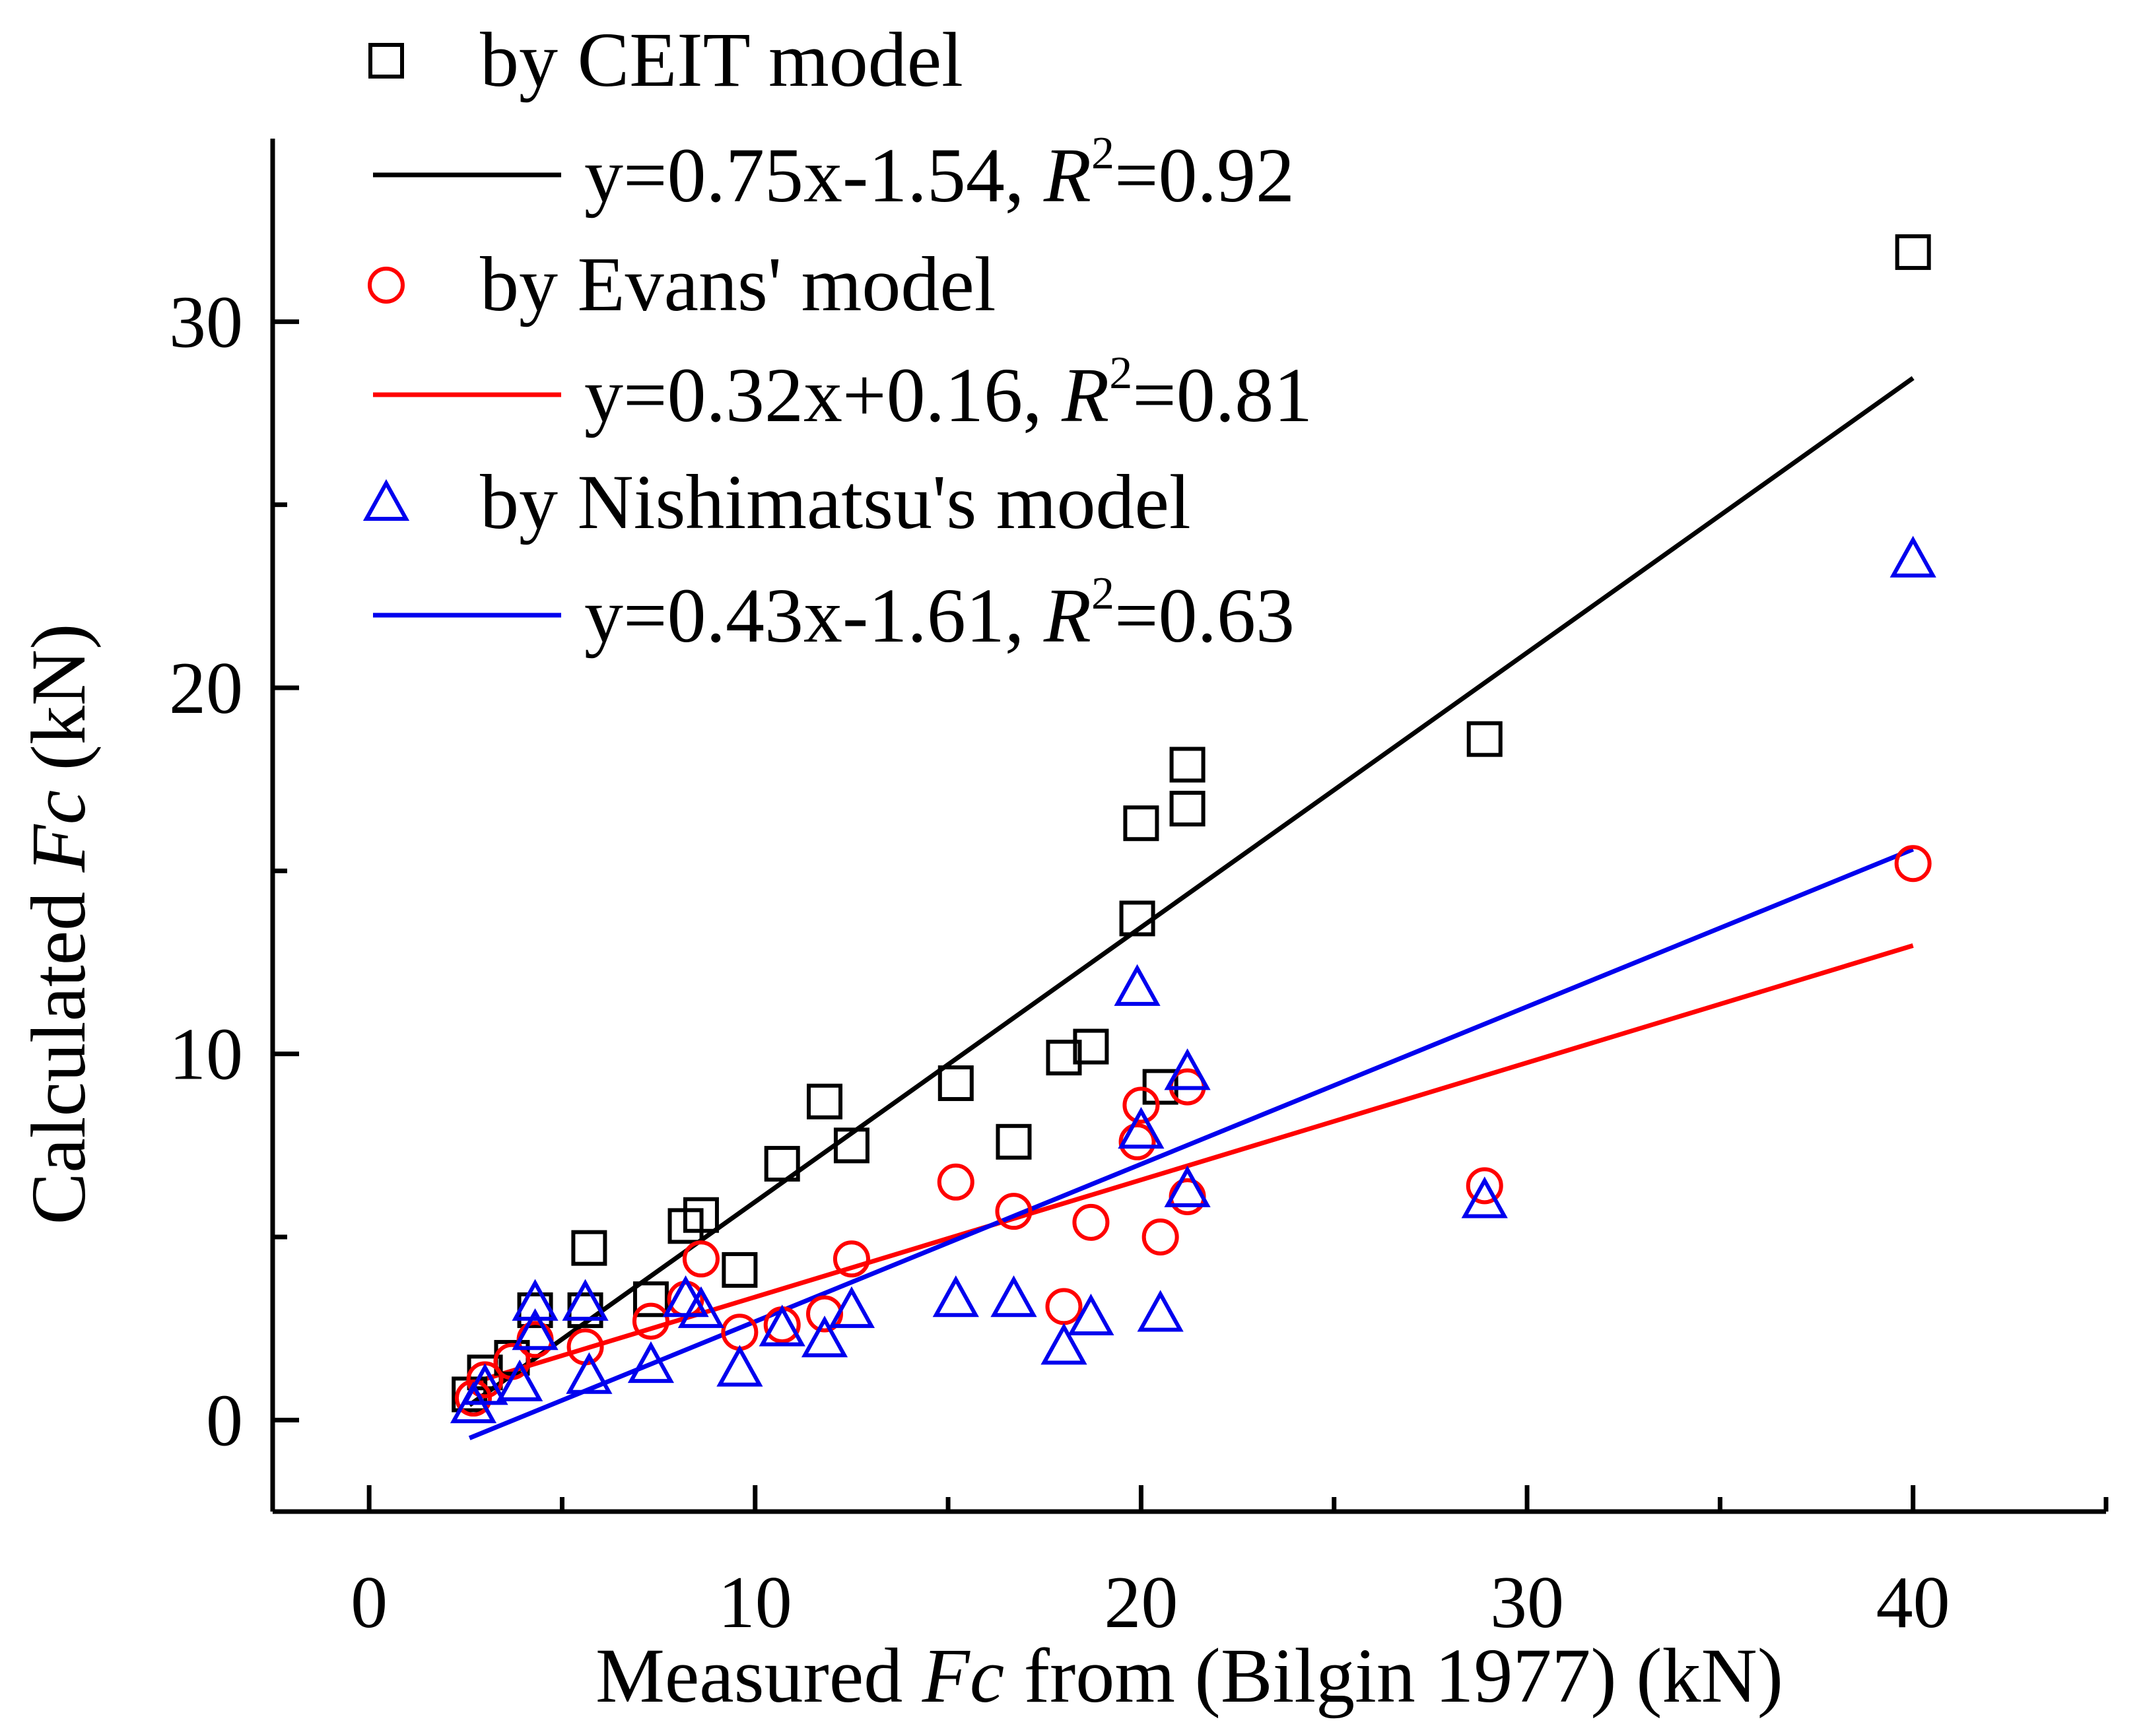  I want to click on legend-fit-label-3: y=0.43x-1.61, R2=0.63, so click(939, 613).